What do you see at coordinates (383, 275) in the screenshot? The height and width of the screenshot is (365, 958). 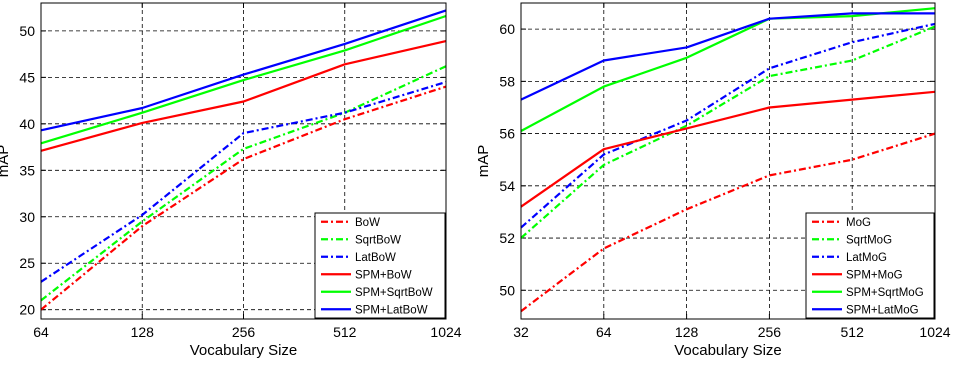 I see `legend-label: SPM+BoW` at bounding box center [383, 275].